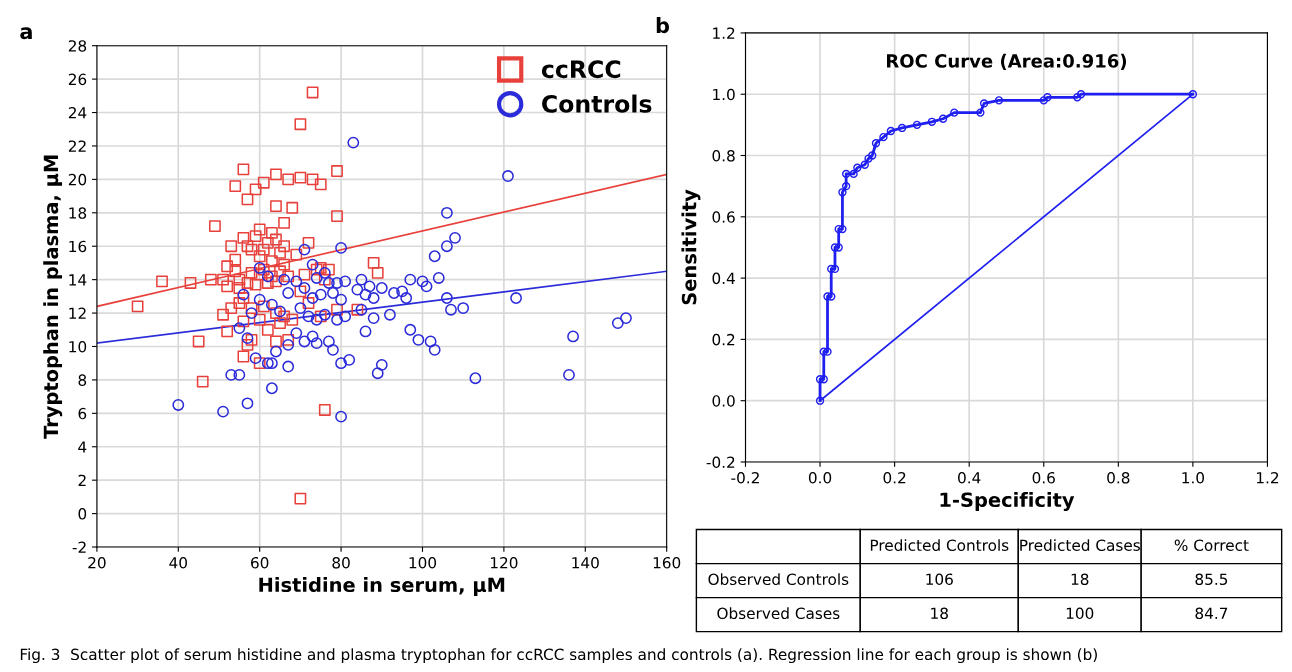  Describe the element at coordinates (78, 213) in the screenshot. I see `y-tick-label: 18` at that location.